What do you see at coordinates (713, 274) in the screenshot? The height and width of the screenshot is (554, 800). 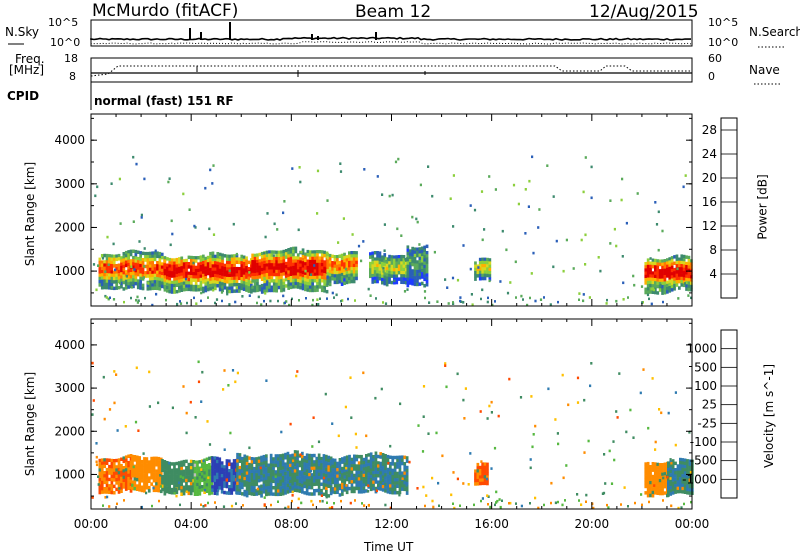 I see `power-colorbar-label: 4` at bounding box center [713, 274].